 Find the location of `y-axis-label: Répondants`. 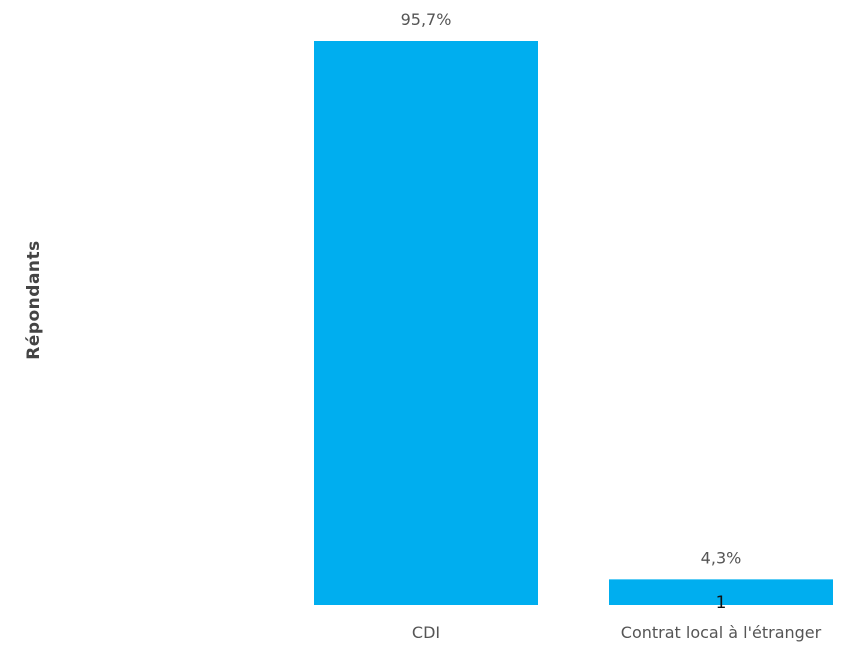

y-axis-label: Répondants is located at coordinates (34, 300).